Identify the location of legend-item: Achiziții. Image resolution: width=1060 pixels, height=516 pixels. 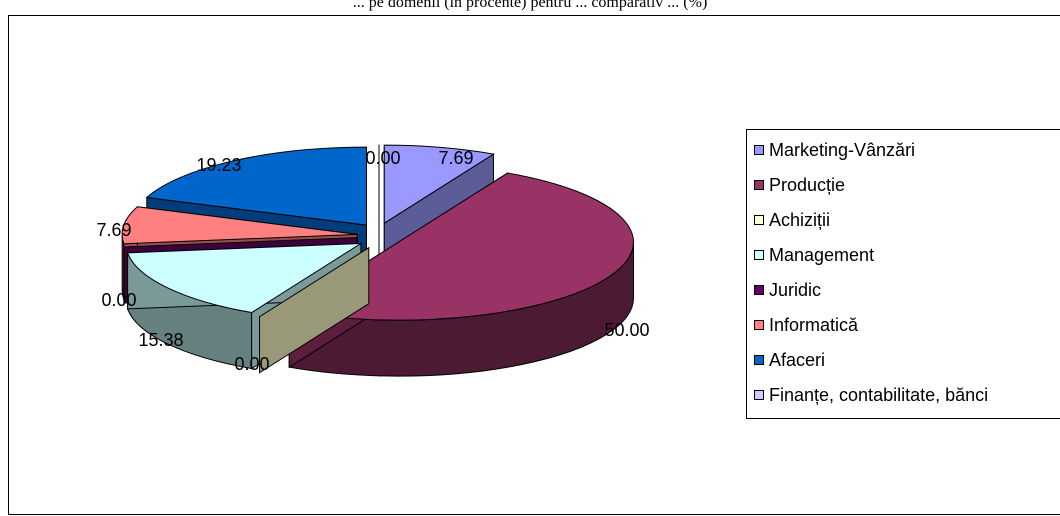
(792, 220).